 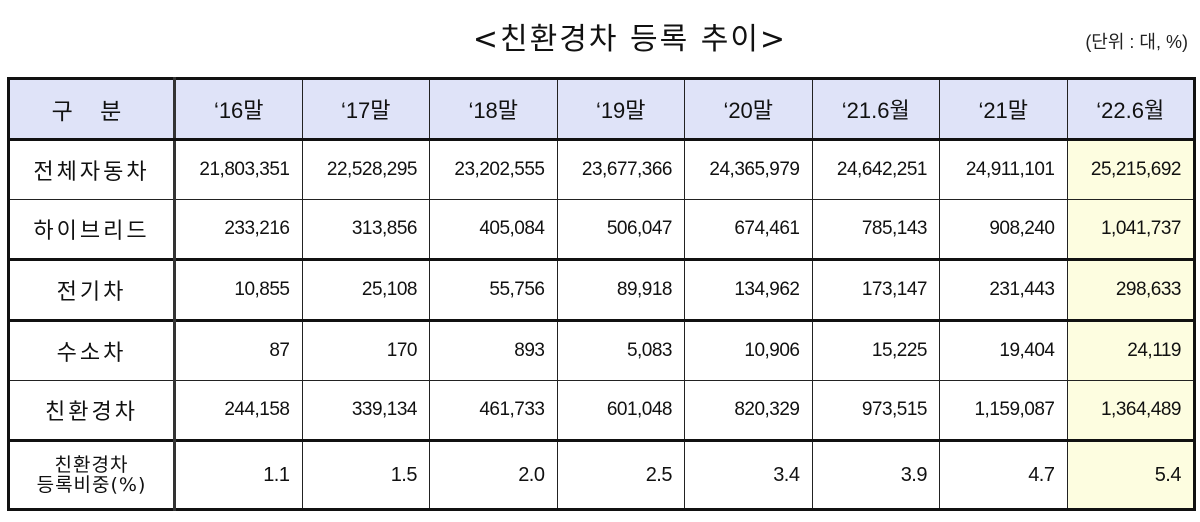 I want to click on header-col: ‘22.6월, so click(x=1130, y=109).